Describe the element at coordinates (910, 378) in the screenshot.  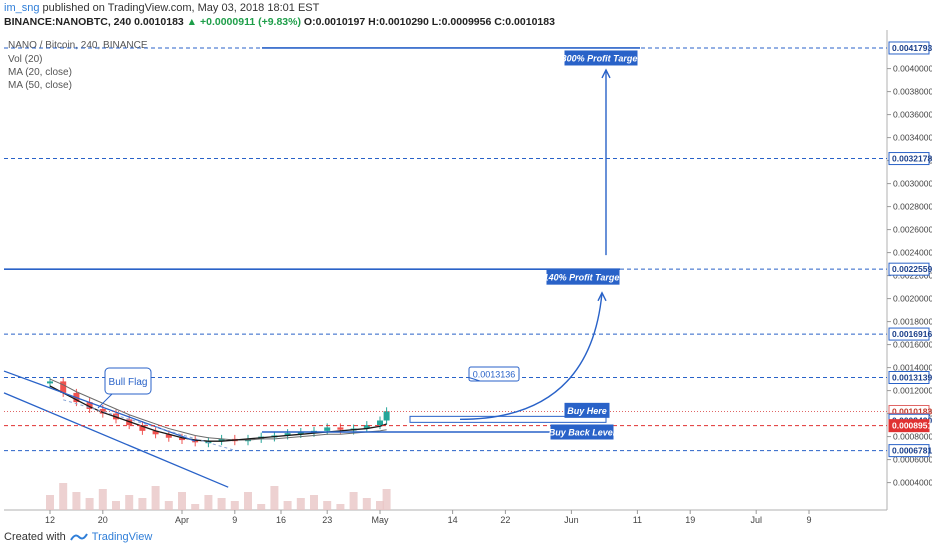
I see `price-axis-label: 0.0013139` at that location.